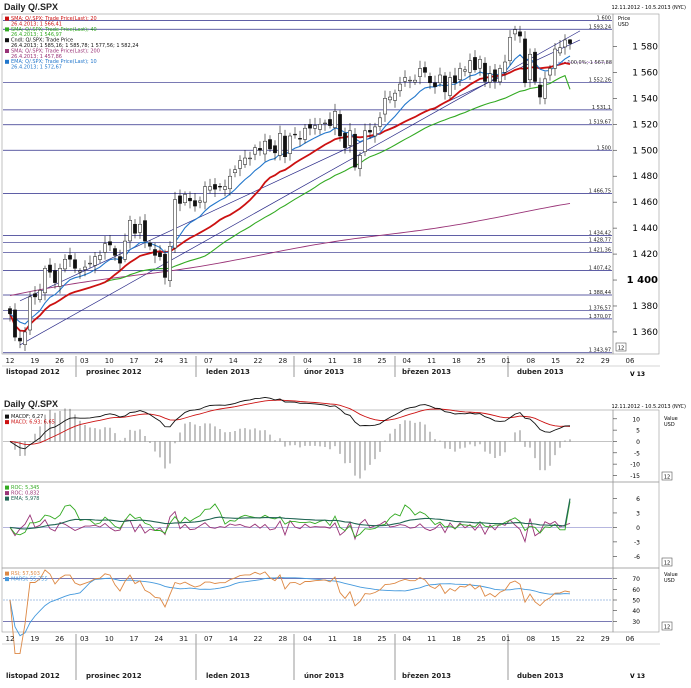 Image resolution: width=691 pixels, height=688 pixels. What do you see at coordinates (29, 580) in the screenshot?
I see `legend-entry: MARSI; 55,755` at bounding box center [29, 580].